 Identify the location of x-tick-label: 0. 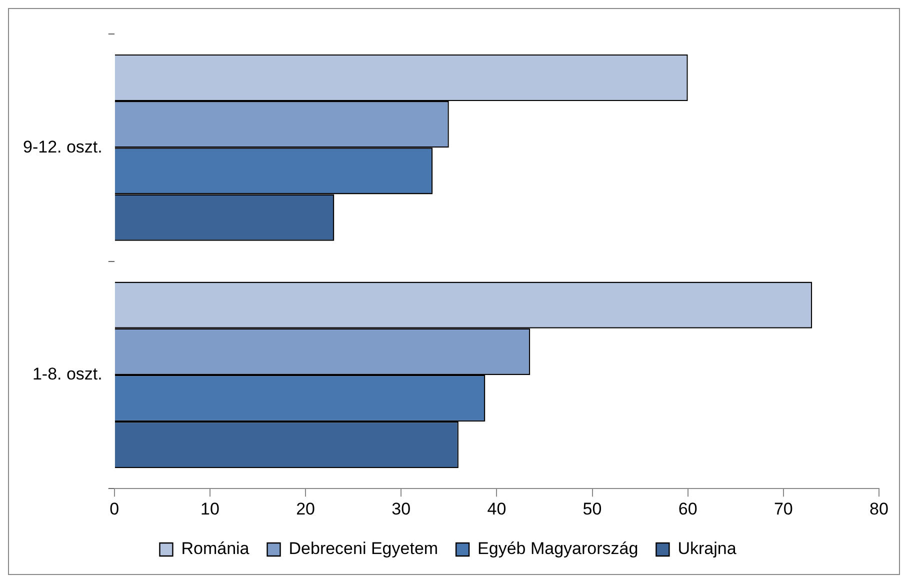
(115, 508).